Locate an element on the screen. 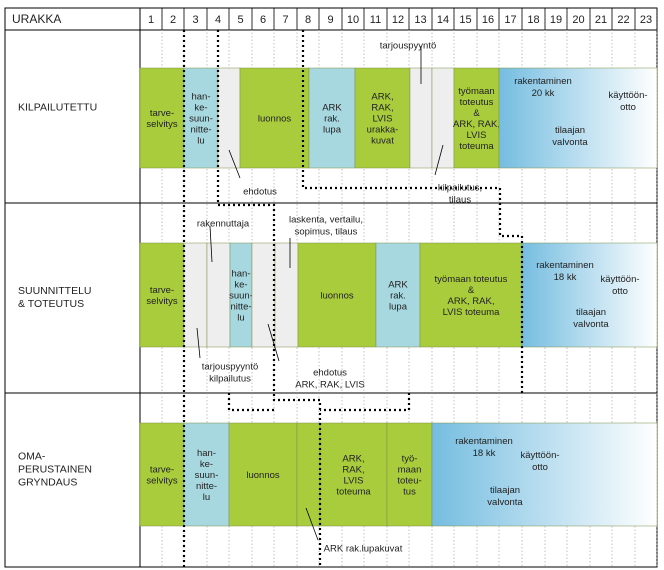  row-label: SUUNNITTELU & TOTEUTUS is located at coordinates (55, 297).